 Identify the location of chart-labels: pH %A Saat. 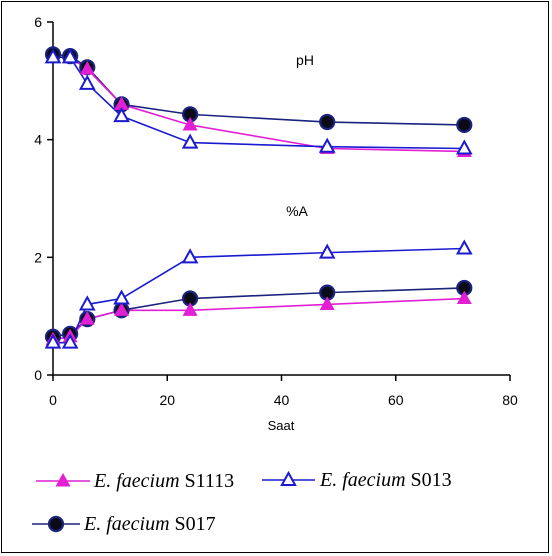
(291, 242).